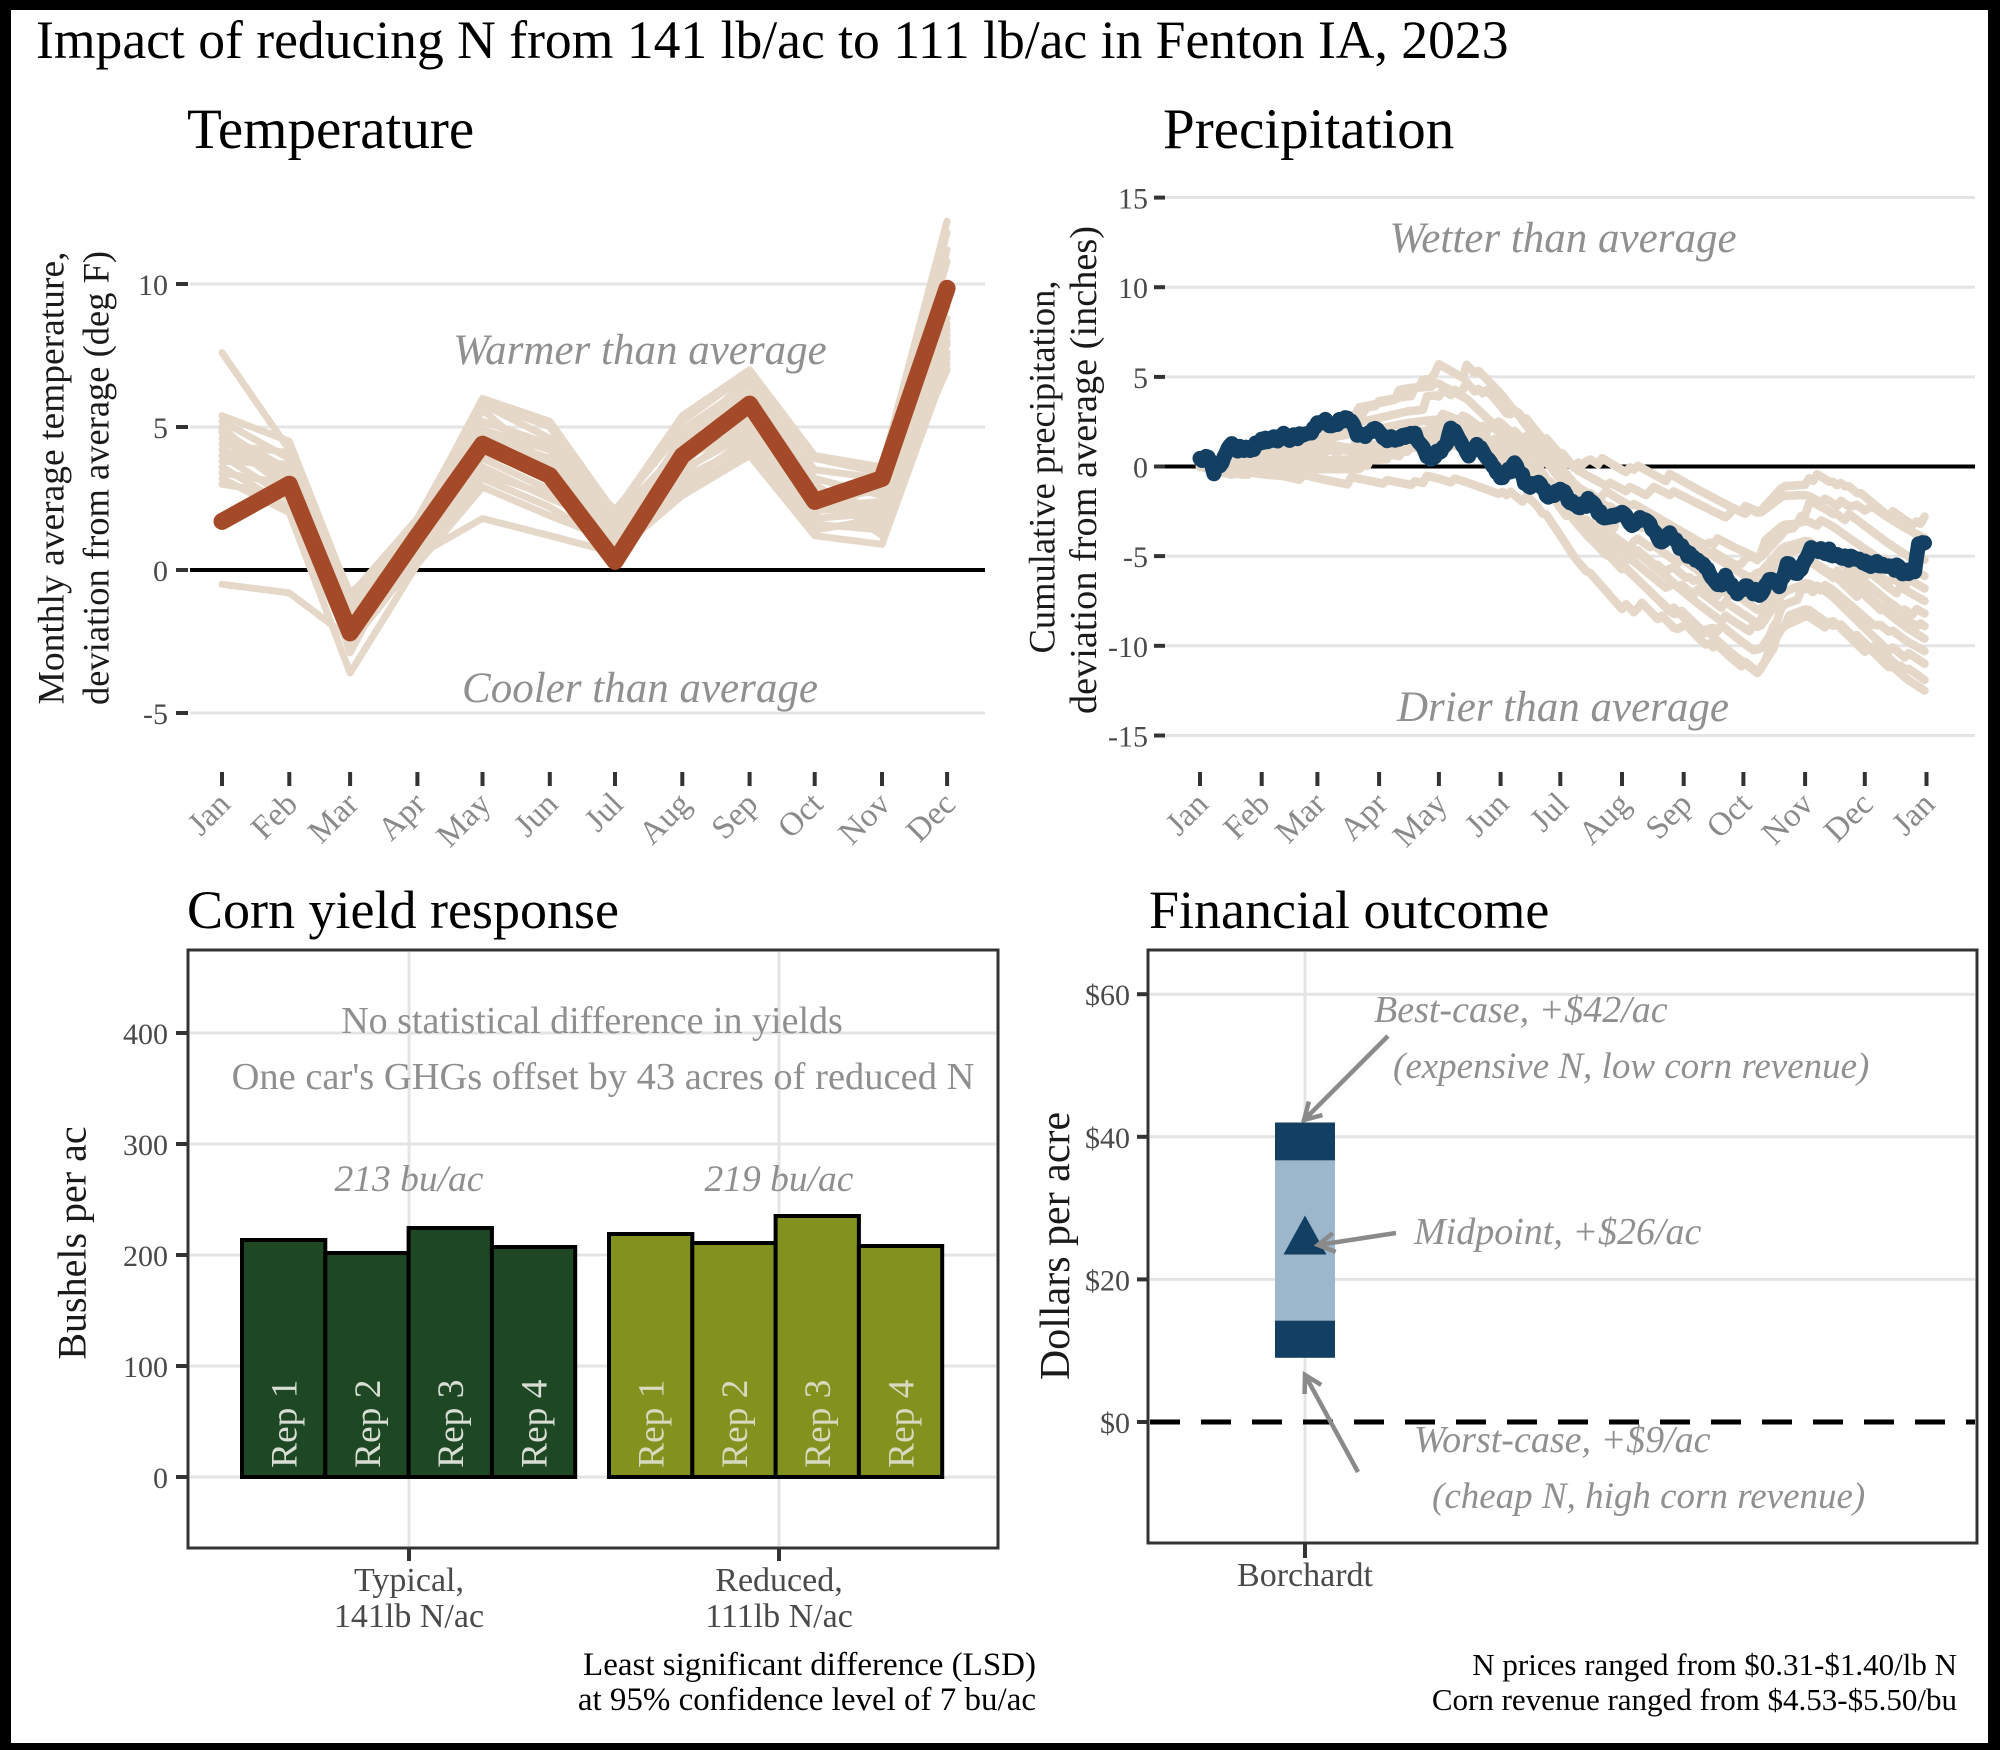 The height and width of the screenshot is (1750, 2000). Describe the element at coordinates (1128, 647) in the screenshot. I see `svg-text: -10` at that location.